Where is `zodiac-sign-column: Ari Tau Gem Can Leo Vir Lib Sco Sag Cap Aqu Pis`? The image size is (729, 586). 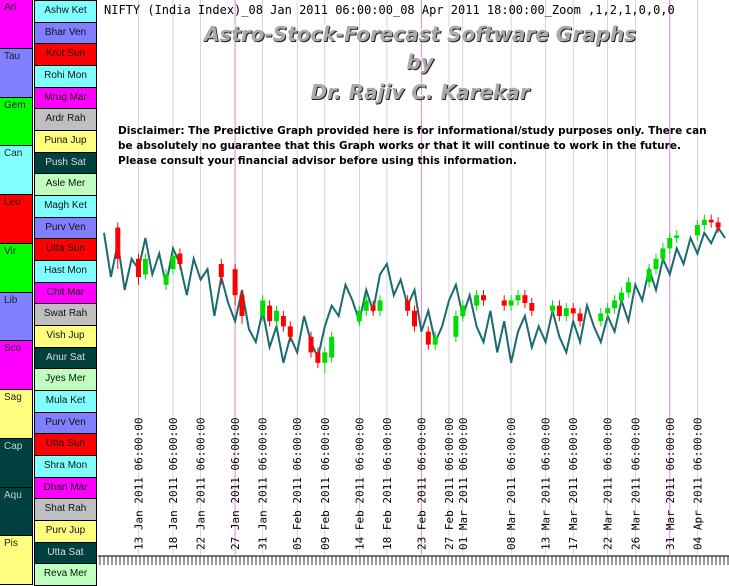 zodiac-sign-column: Ari Tau Gem Can Leo Vir Lib Sco Sag Cap Aqu Pis is located at coordinates (17, 292).